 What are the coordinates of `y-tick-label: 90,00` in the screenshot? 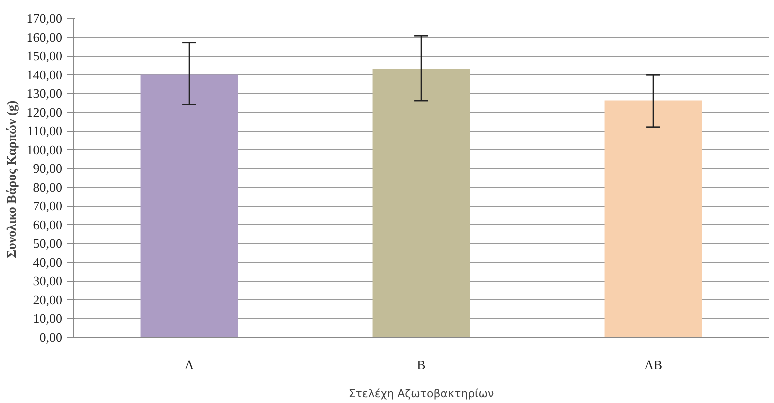 It's located at (47, 168).